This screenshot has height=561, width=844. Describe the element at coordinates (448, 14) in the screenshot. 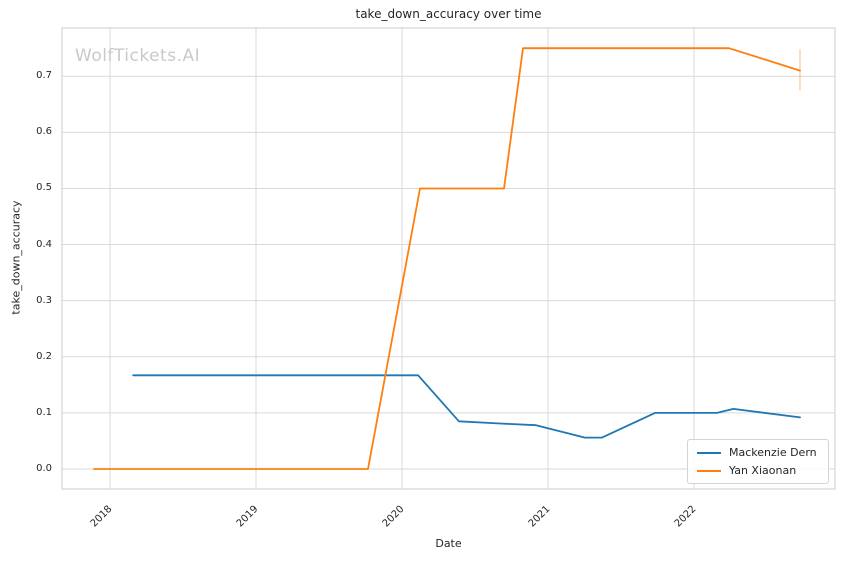

I see `chart-title: take_down_accuracy over time` at that location.